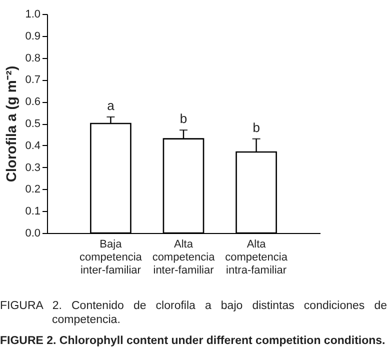  What do you see at coordinates (193, 313) in the screenshot?
I see `text: FIGURA 2. Contenido de clorofila a bajo distintas condiciones de competencia.` at bounding box center [193, 313].